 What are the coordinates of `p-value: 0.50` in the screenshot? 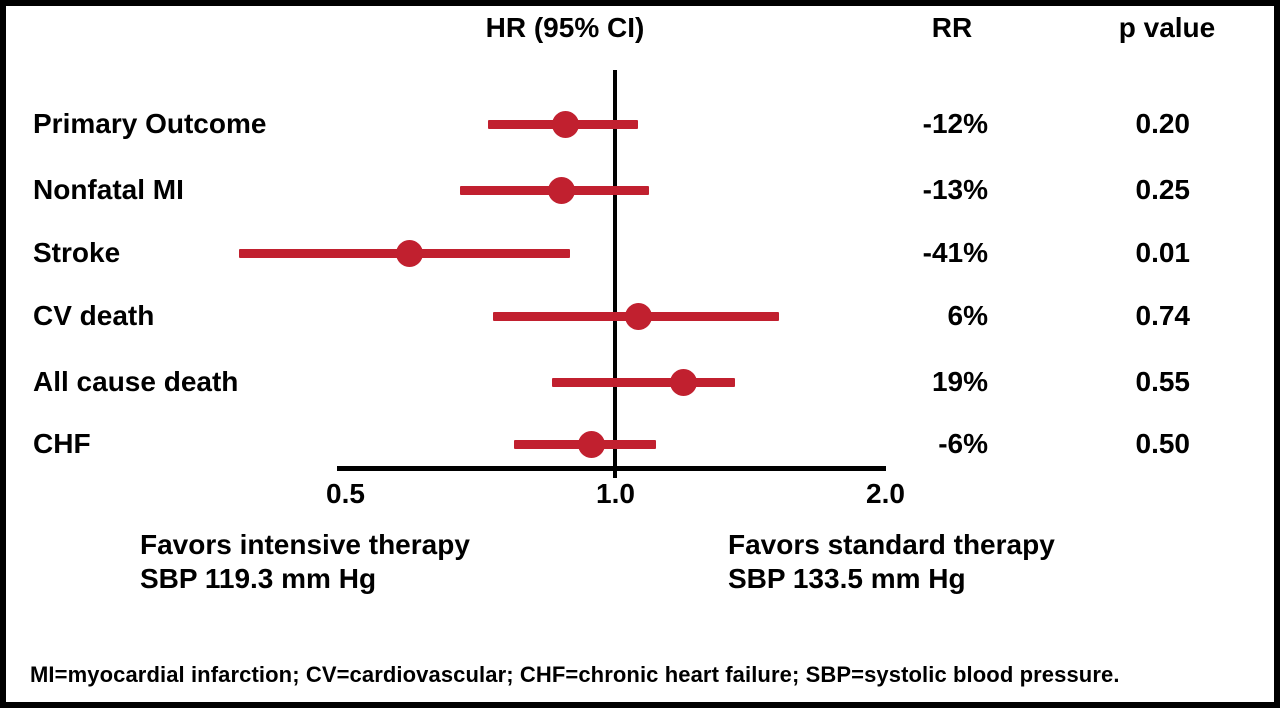 It's located at (1163, 443).